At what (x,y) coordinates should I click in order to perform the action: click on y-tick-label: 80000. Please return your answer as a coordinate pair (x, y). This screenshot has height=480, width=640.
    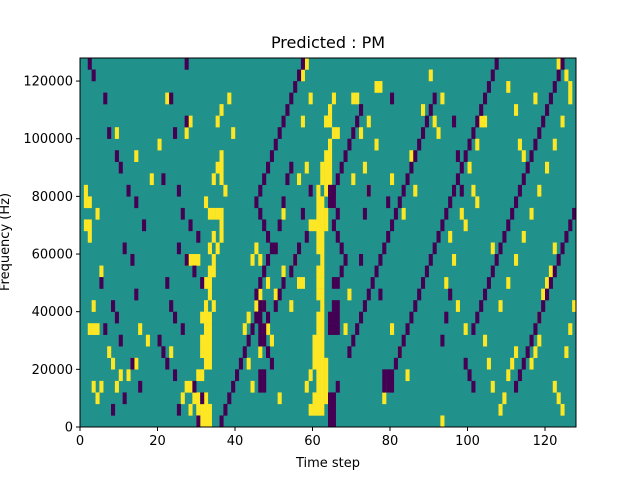
    Looking at the image, I should click on (52, 197).